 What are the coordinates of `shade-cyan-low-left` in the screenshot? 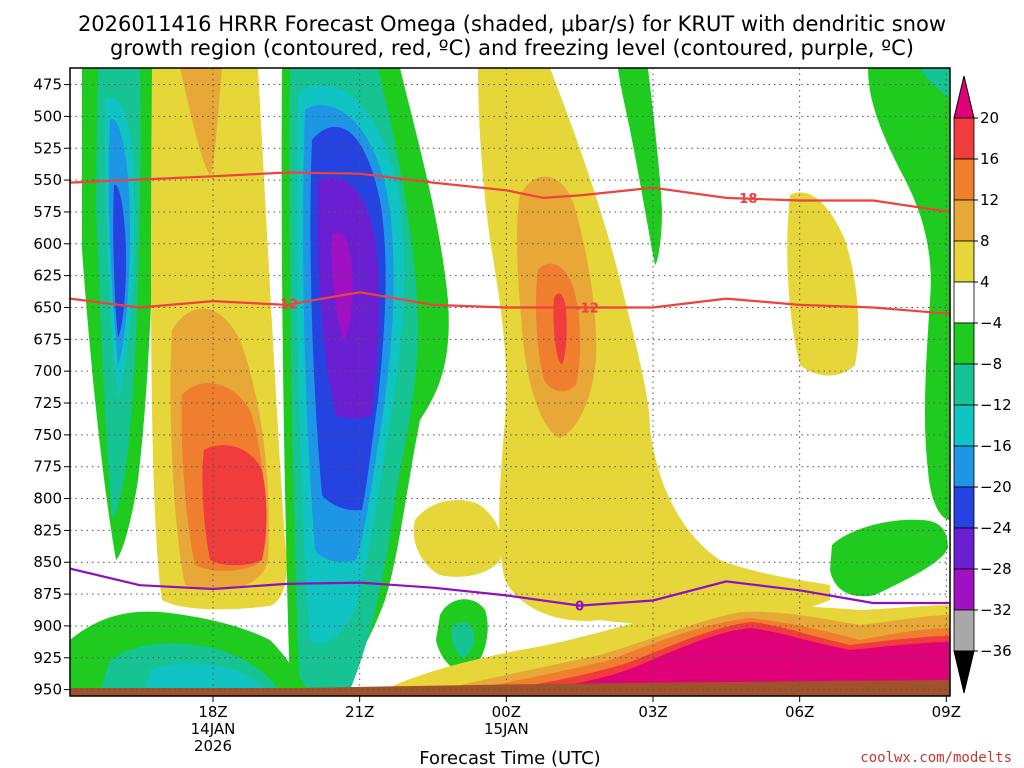 It's located at (205, 677).